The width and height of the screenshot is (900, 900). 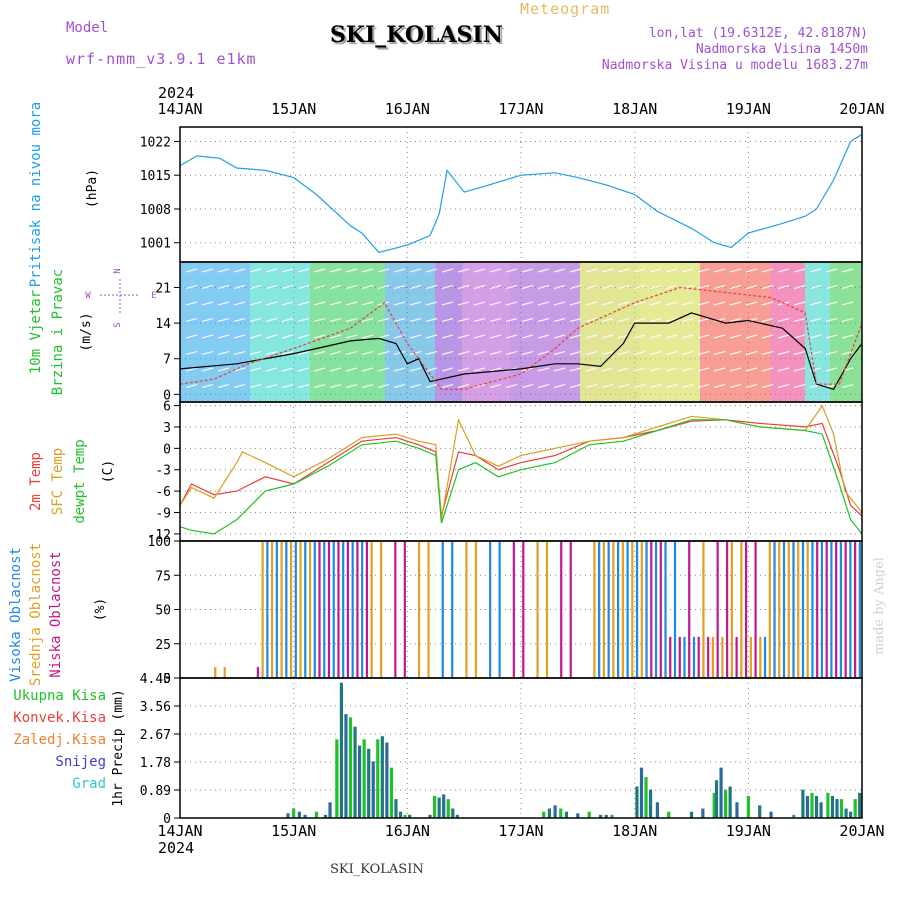 What do you see at coordinates (163, 324) in the screenshot?
I see `y-tick-label: 14` at bounding box center [163, 324].